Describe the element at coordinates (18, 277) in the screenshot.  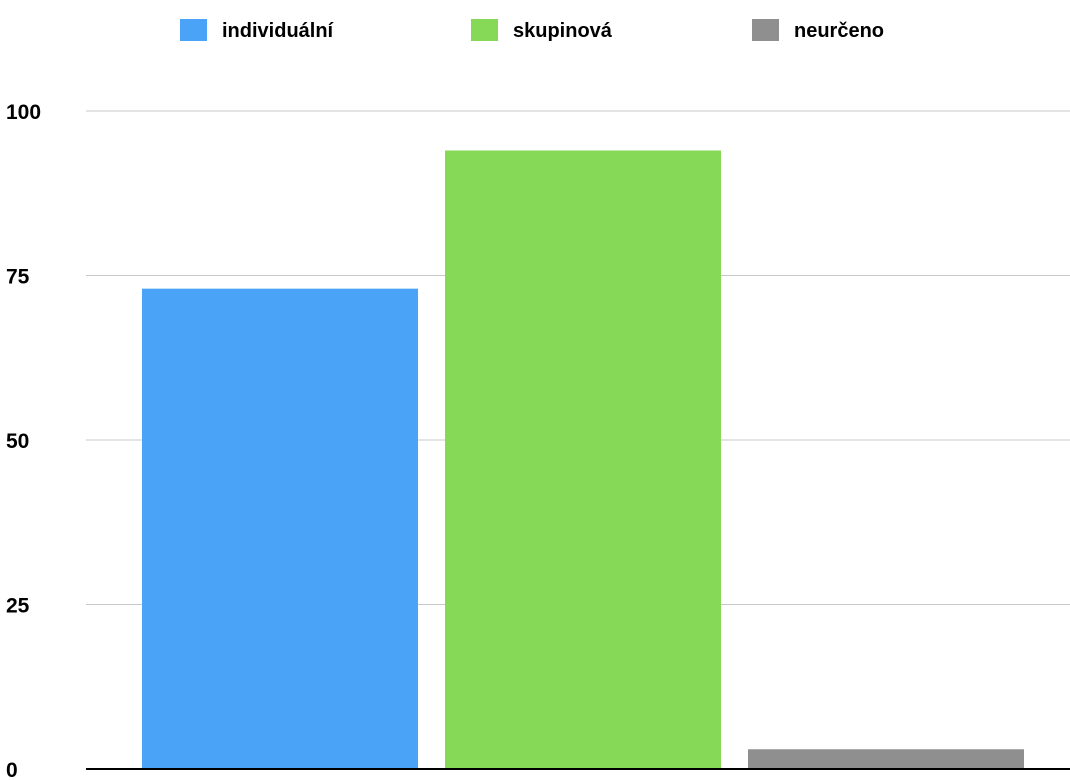
I see `y-tick-label: 75` at that location.